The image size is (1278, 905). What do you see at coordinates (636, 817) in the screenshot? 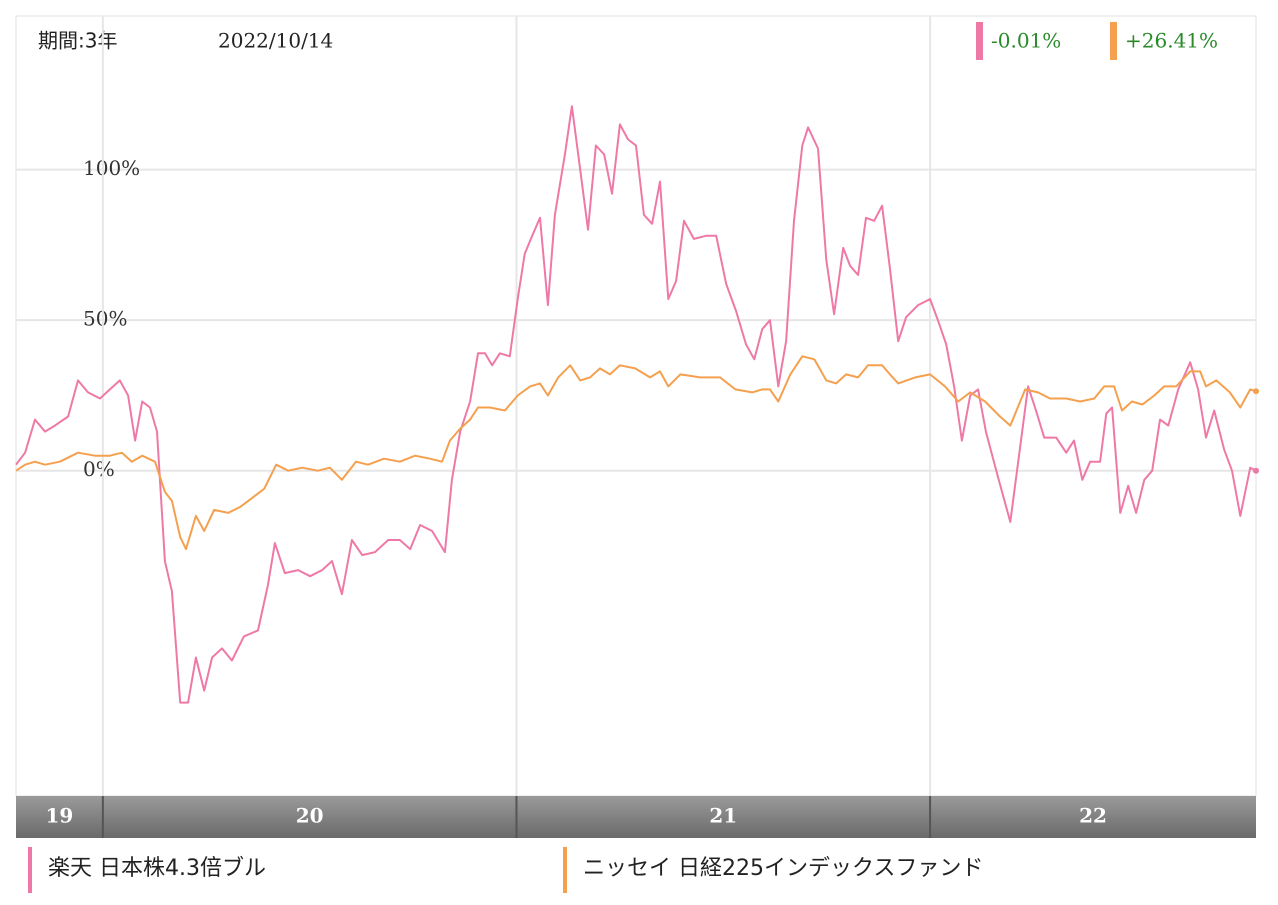
I see `year-bar` at bounding box center [636, 817].